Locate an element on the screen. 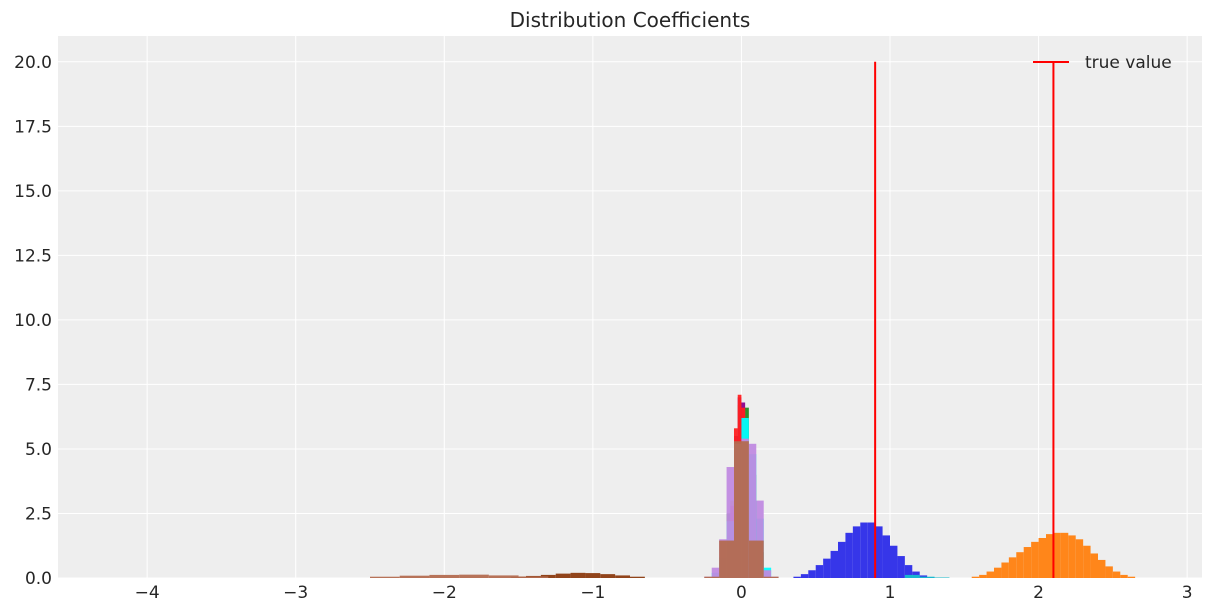  y-tick-label: 0.0 is located at coordinates (38, 579).